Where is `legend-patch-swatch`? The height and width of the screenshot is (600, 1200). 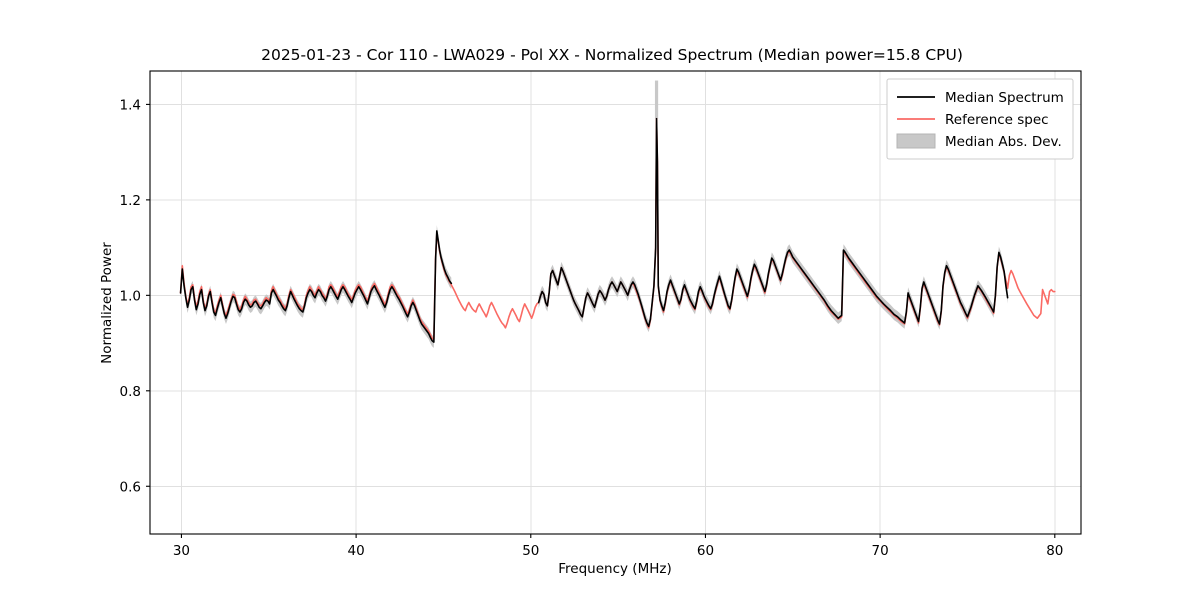 legend-patch-swatch is located at coordinates (916, 141).